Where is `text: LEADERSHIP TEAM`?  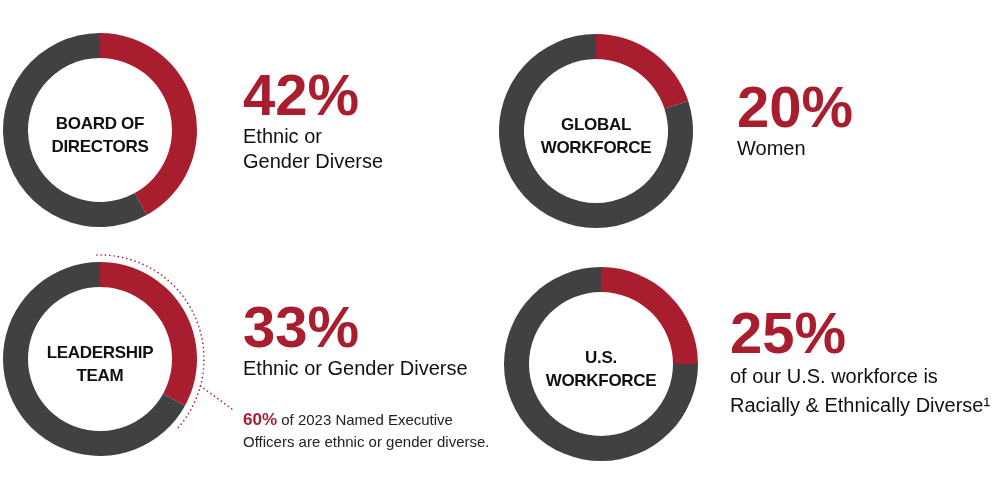
text: LEADERSHIP TEAM is located at coordinates (100, 364).